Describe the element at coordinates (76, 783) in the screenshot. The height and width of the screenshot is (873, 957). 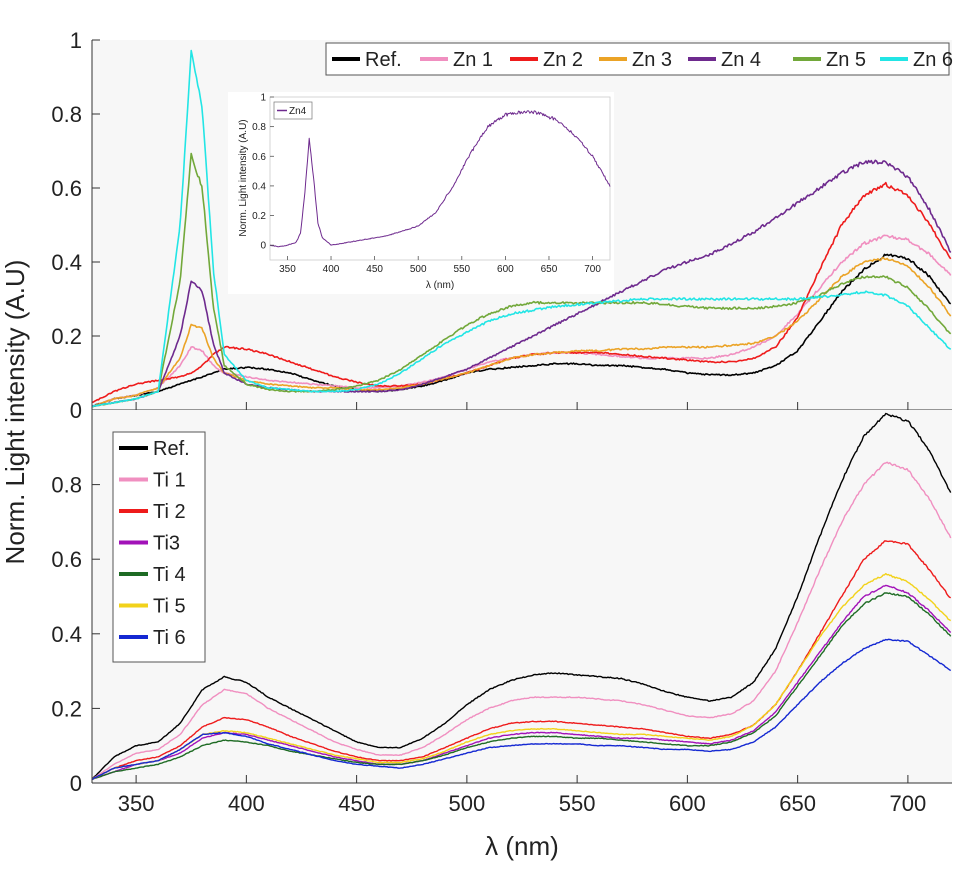
I see `bottom-y-tick-label: 0` at that location.